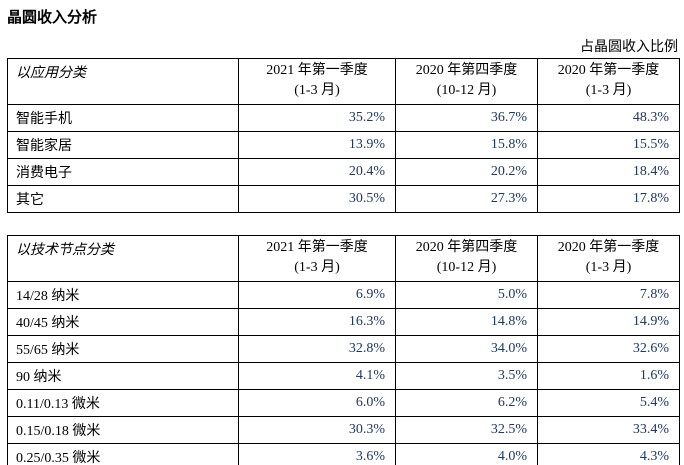  I want to click on cell-value: 6.2%, so click(466, 403).